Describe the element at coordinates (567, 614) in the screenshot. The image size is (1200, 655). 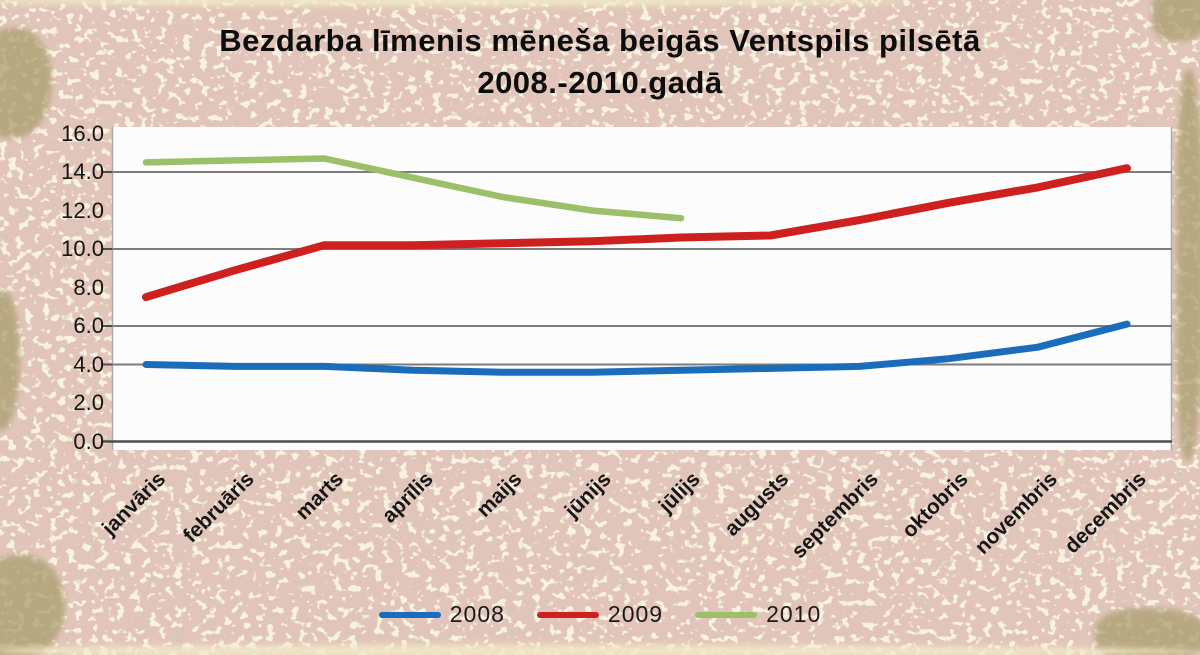
I see `legend-swatch-2009` at that location.